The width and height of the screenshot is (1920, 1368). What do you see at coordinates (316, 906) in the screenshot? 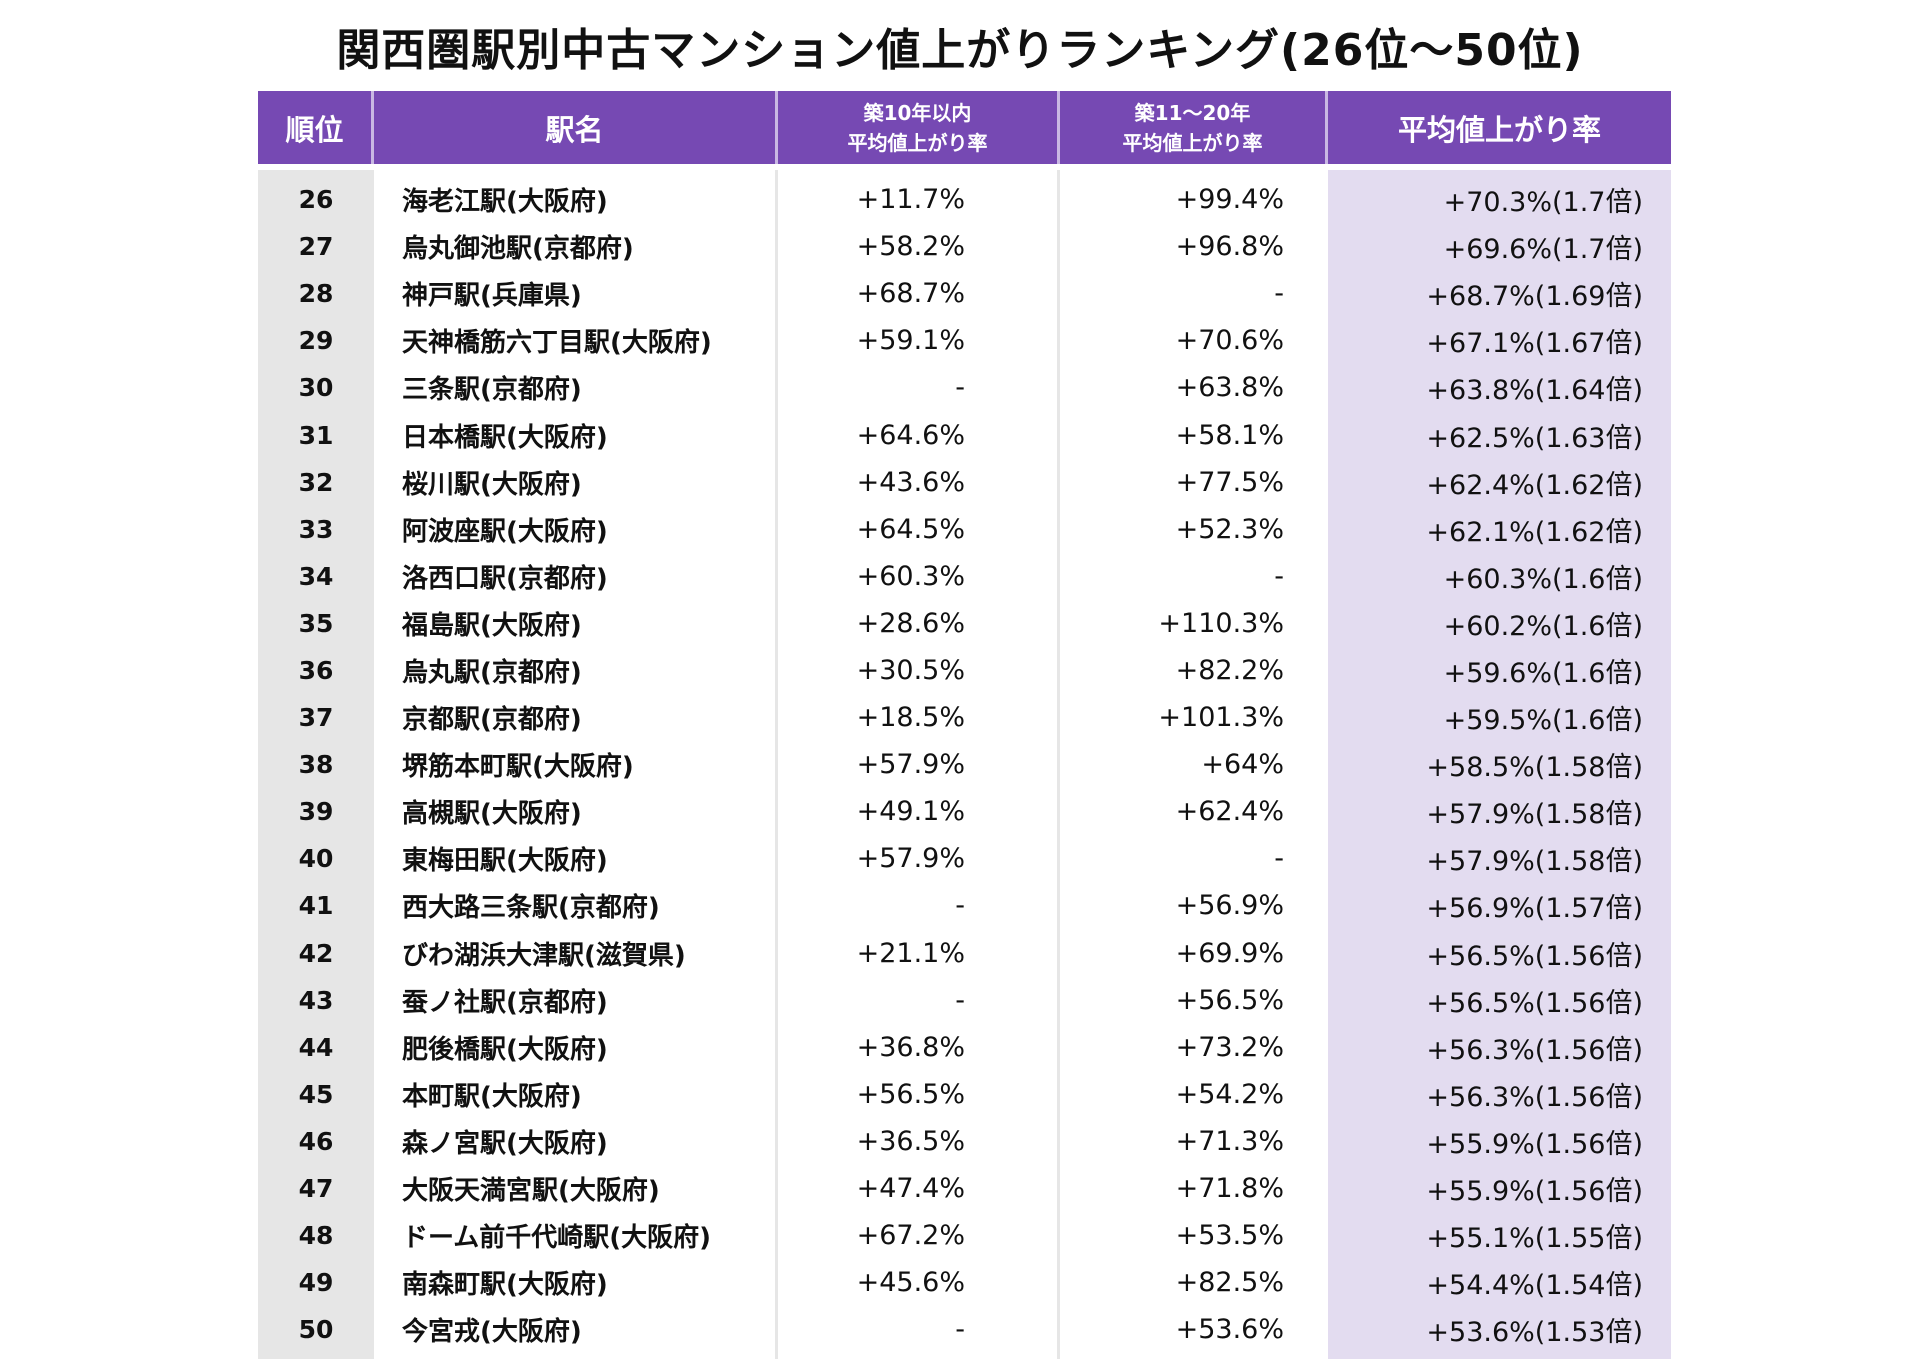
I see `rank-cell: 41` at bounding box center [316, 906].